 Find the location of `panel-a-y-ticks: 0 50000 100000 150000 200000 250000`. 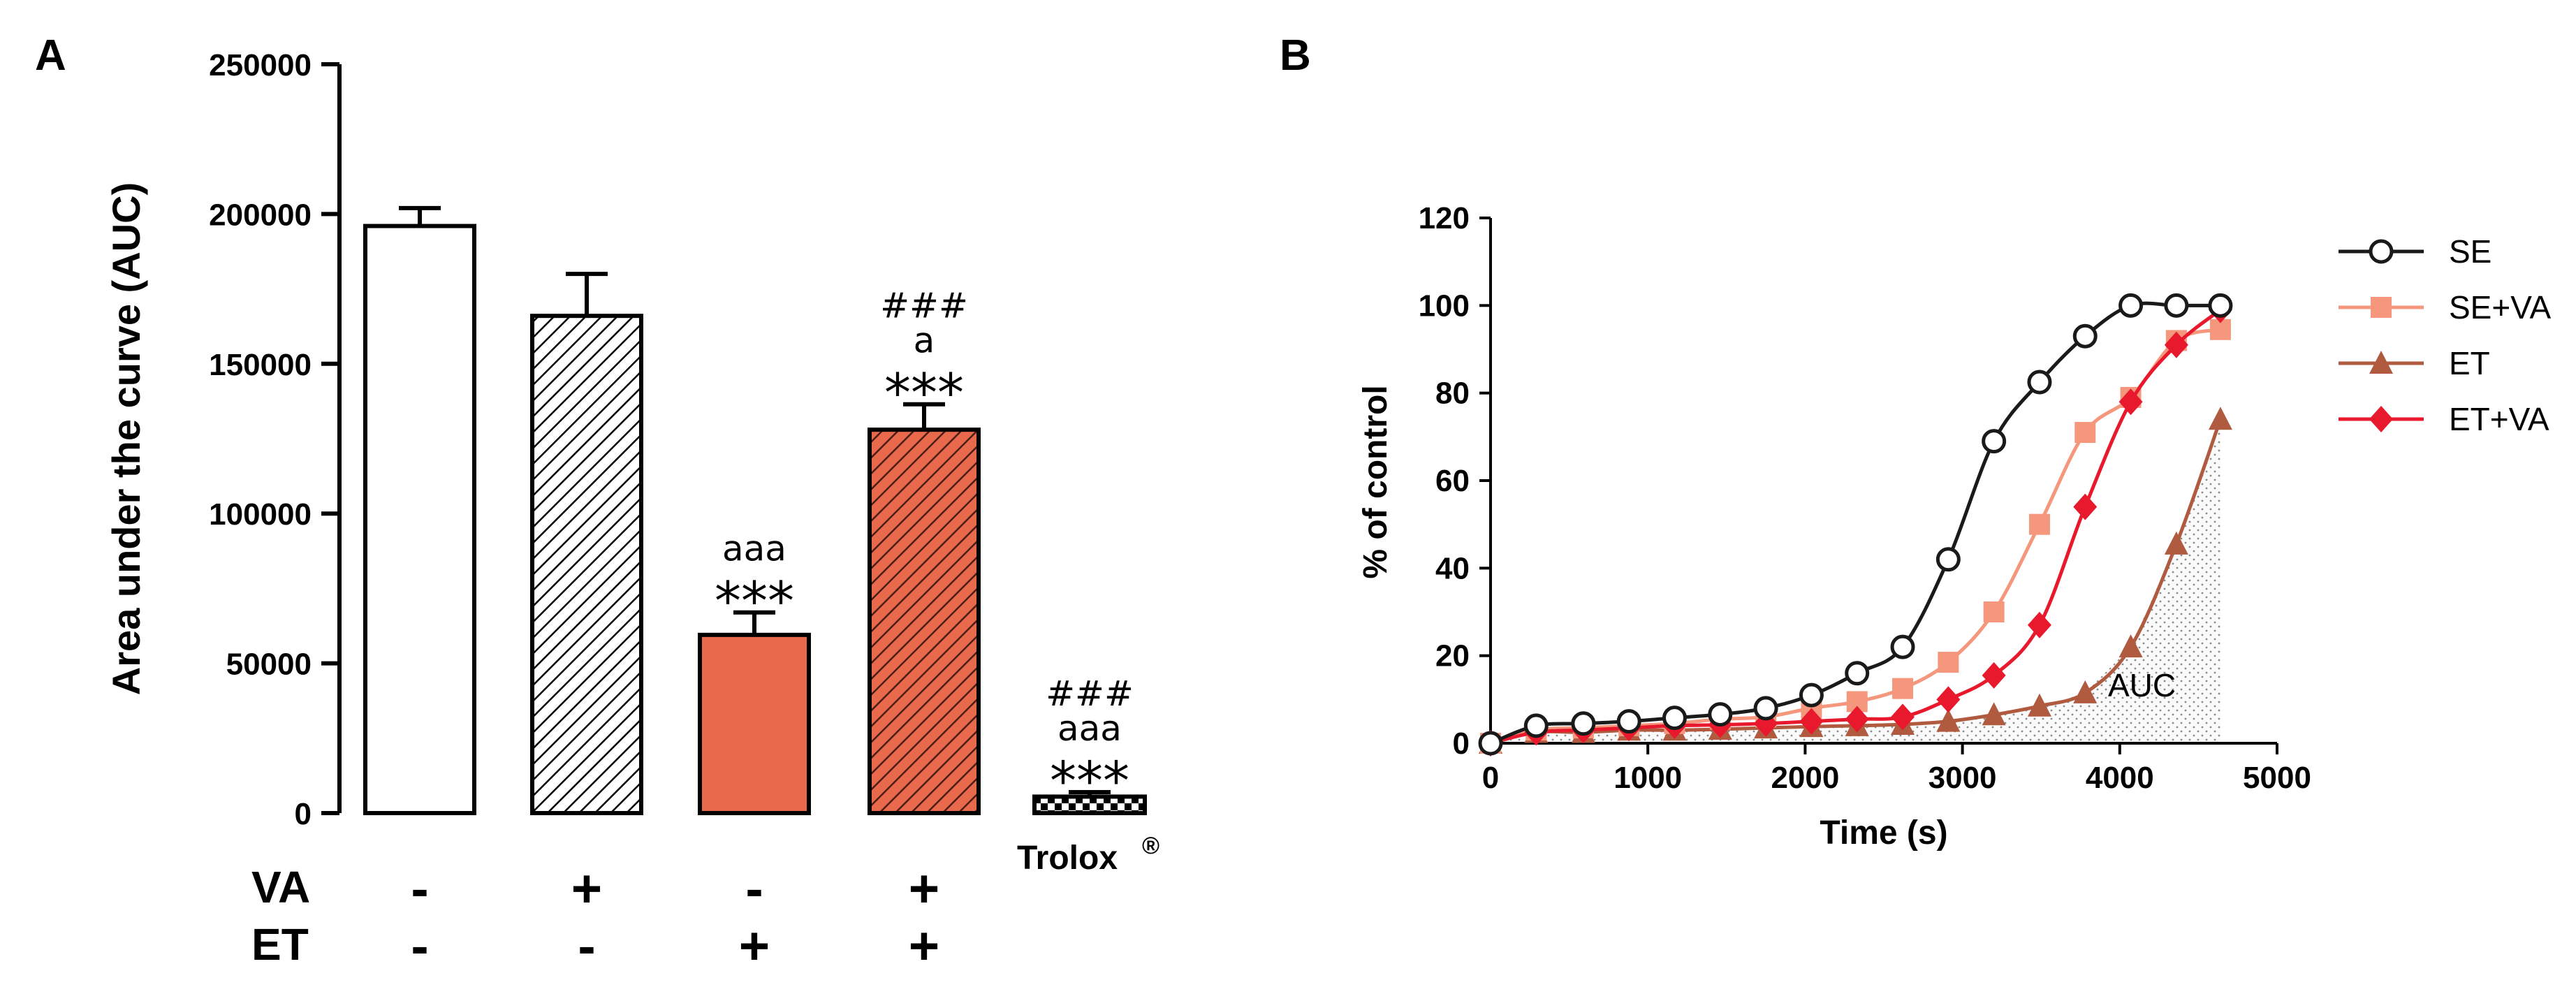

panel-a-y-ticks: 0 50000 100000 150000 200000 250000 is located at coordinates (274, 439).